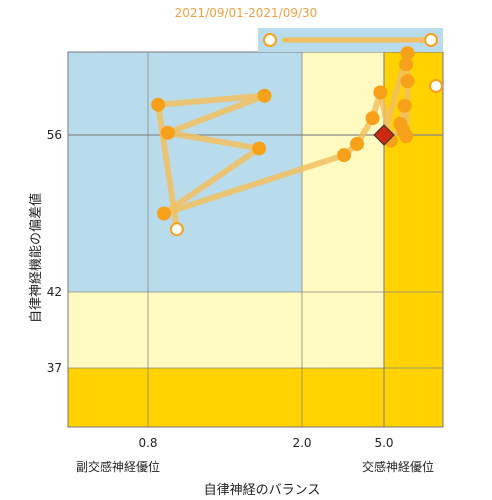  I want to click on x-axis-label: 自律神経のバランス, so click(262, 490).